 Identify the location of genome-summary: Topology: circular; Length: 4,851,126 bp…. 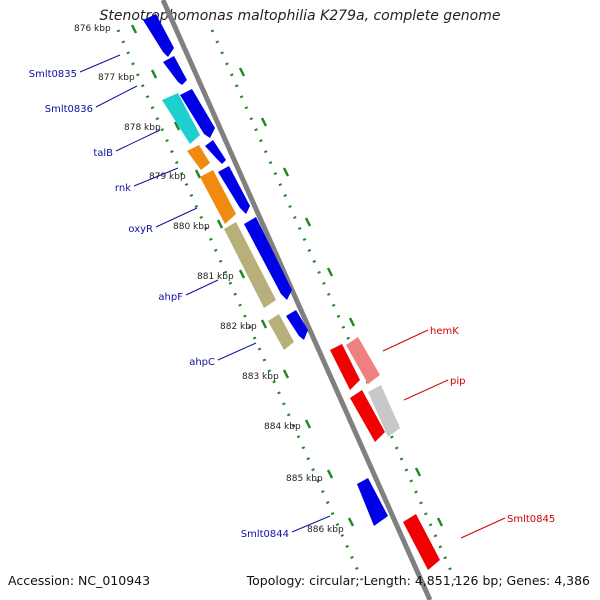
(418, 580).